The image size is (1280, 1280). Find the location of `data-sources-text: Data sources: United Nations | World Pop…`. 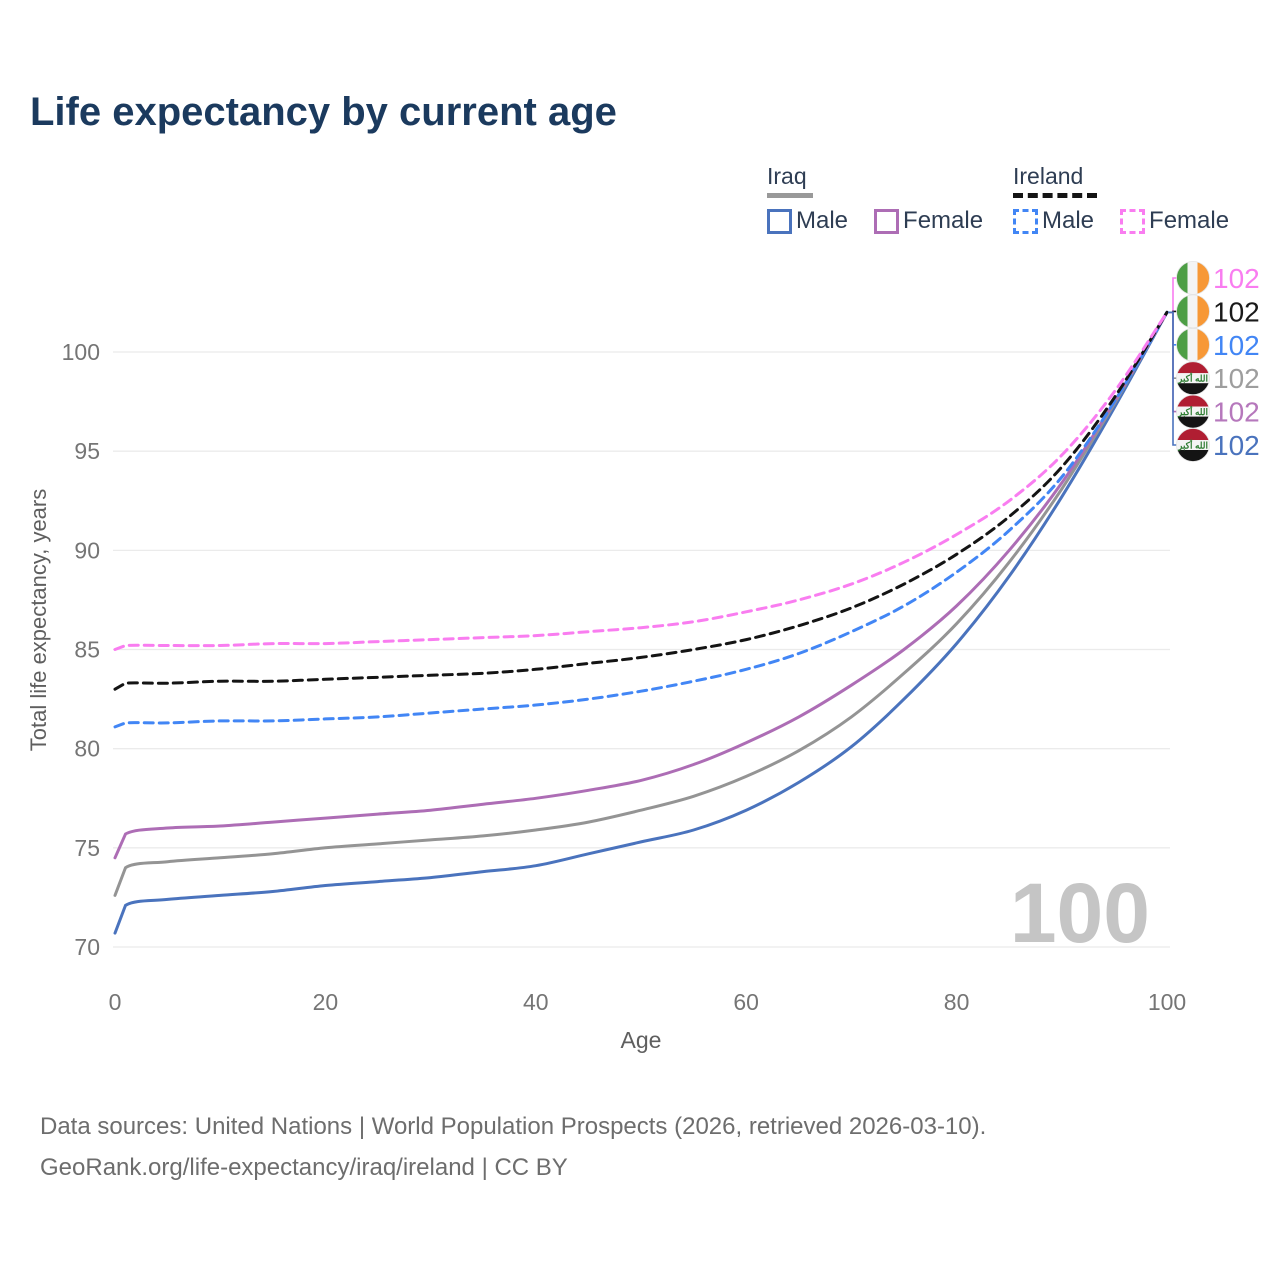

data-sources-text: Data sources: United Nations | World Pop… is located at coordinates (513, 1126).